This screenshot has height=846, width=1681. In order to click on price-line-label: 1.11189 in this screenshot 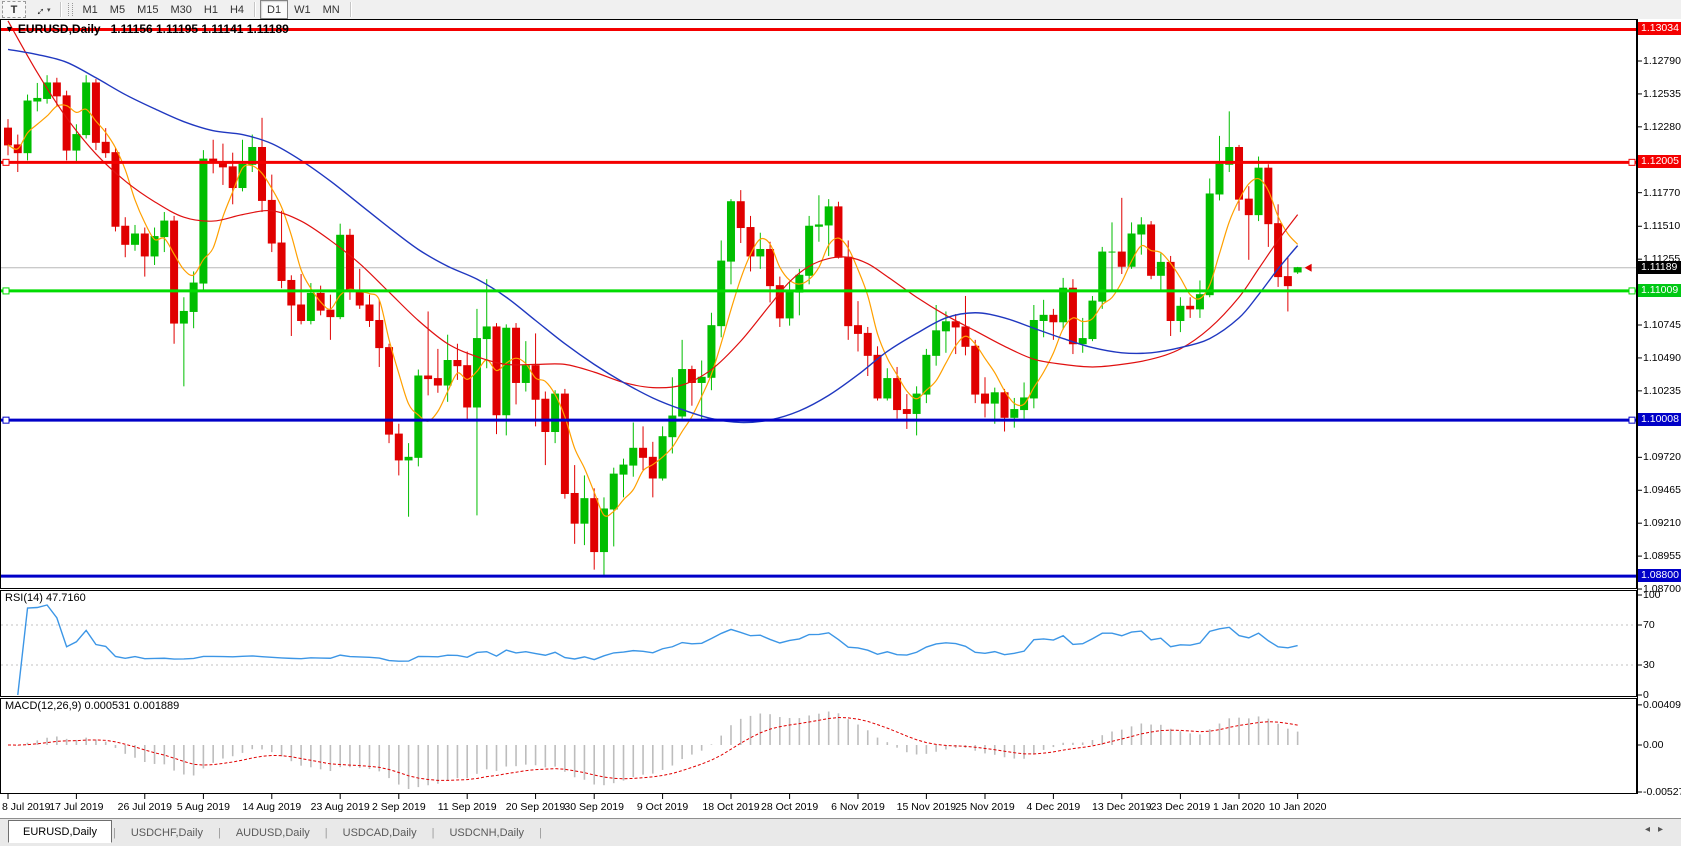, I will do `click(1659, 267)`.